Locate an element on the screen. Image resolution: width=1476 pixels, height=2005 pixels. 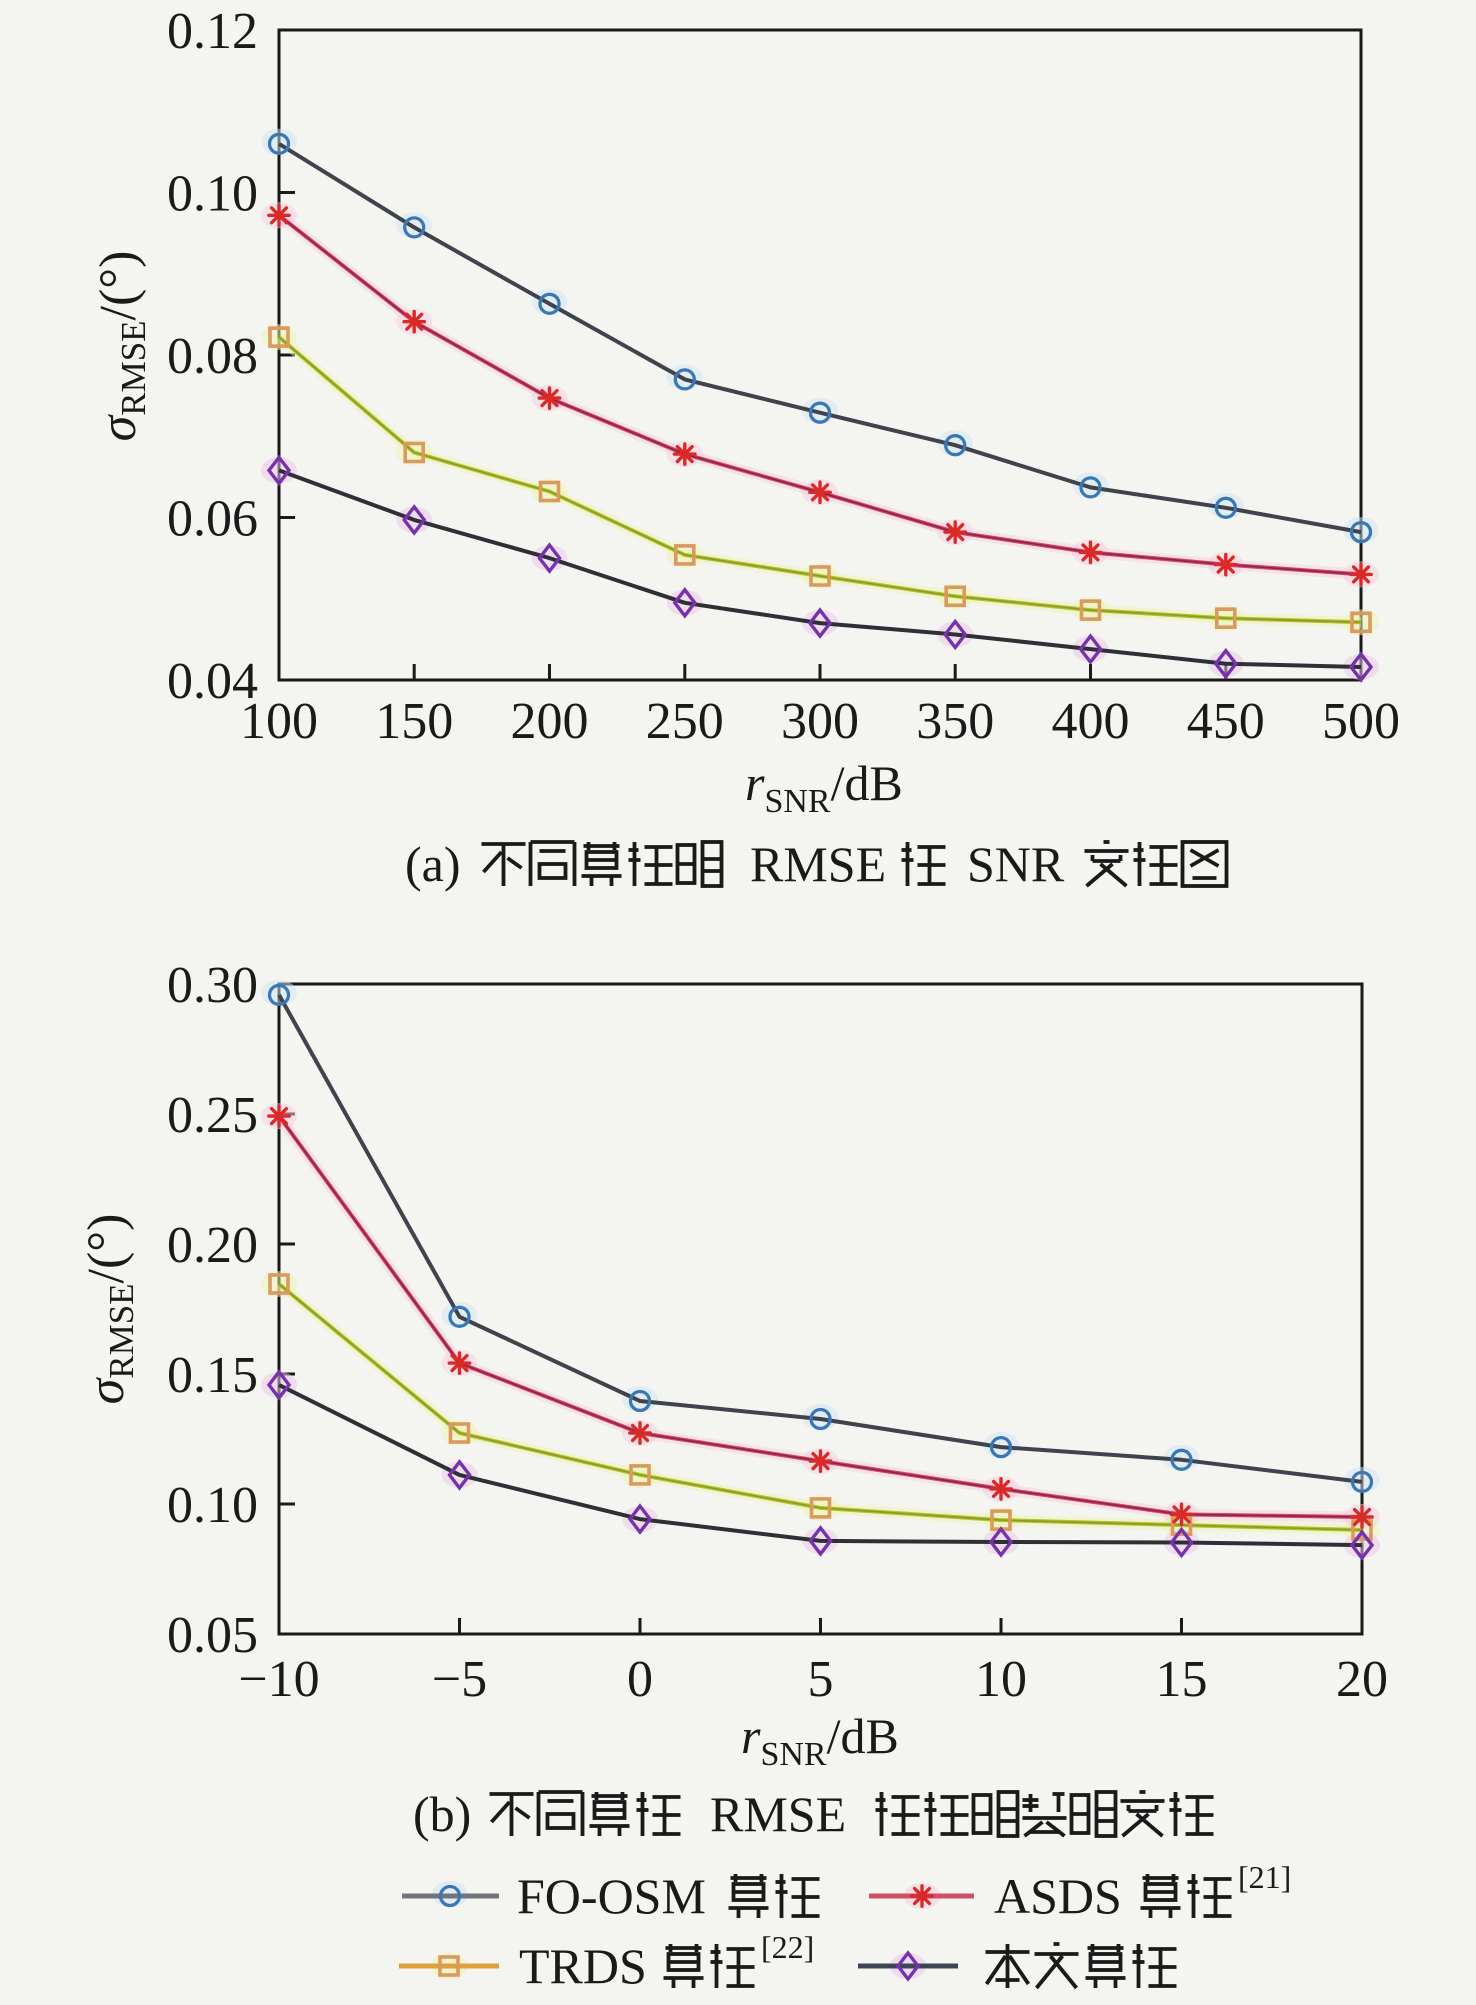
svg-text: 200 is located at coordinates (550, 721).